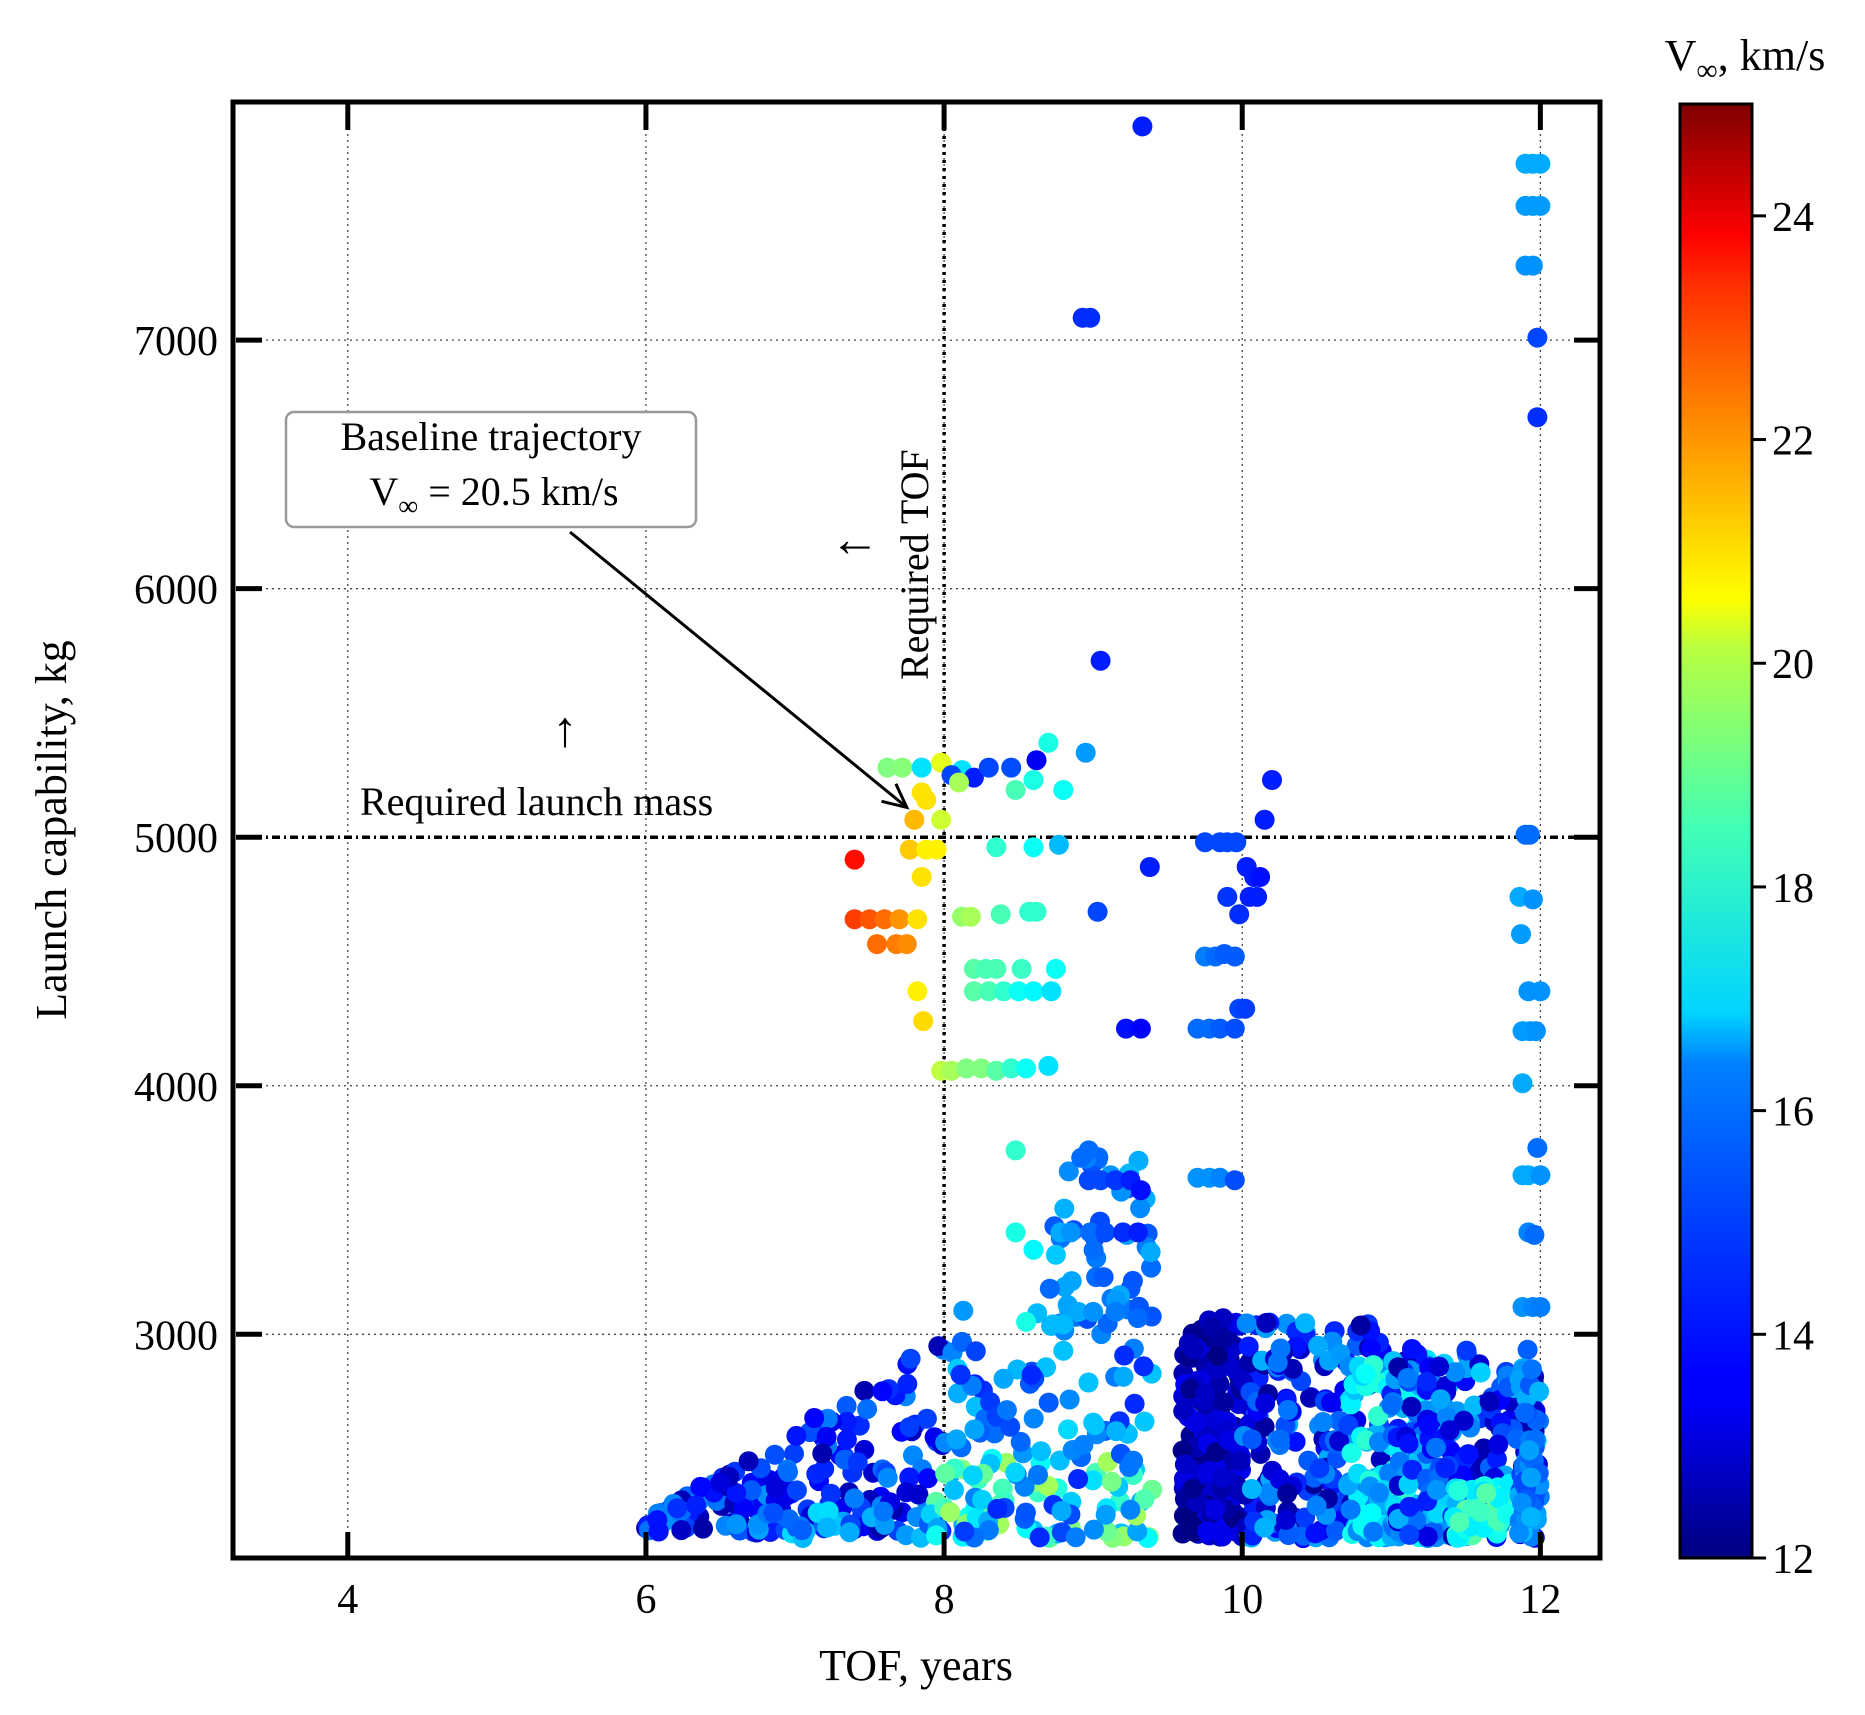 The image size is (1865, 1715). Describe the element at coordinates (1772, 55) in the screenshot. I see `colorbar-title-unit: , km/s` at that location.